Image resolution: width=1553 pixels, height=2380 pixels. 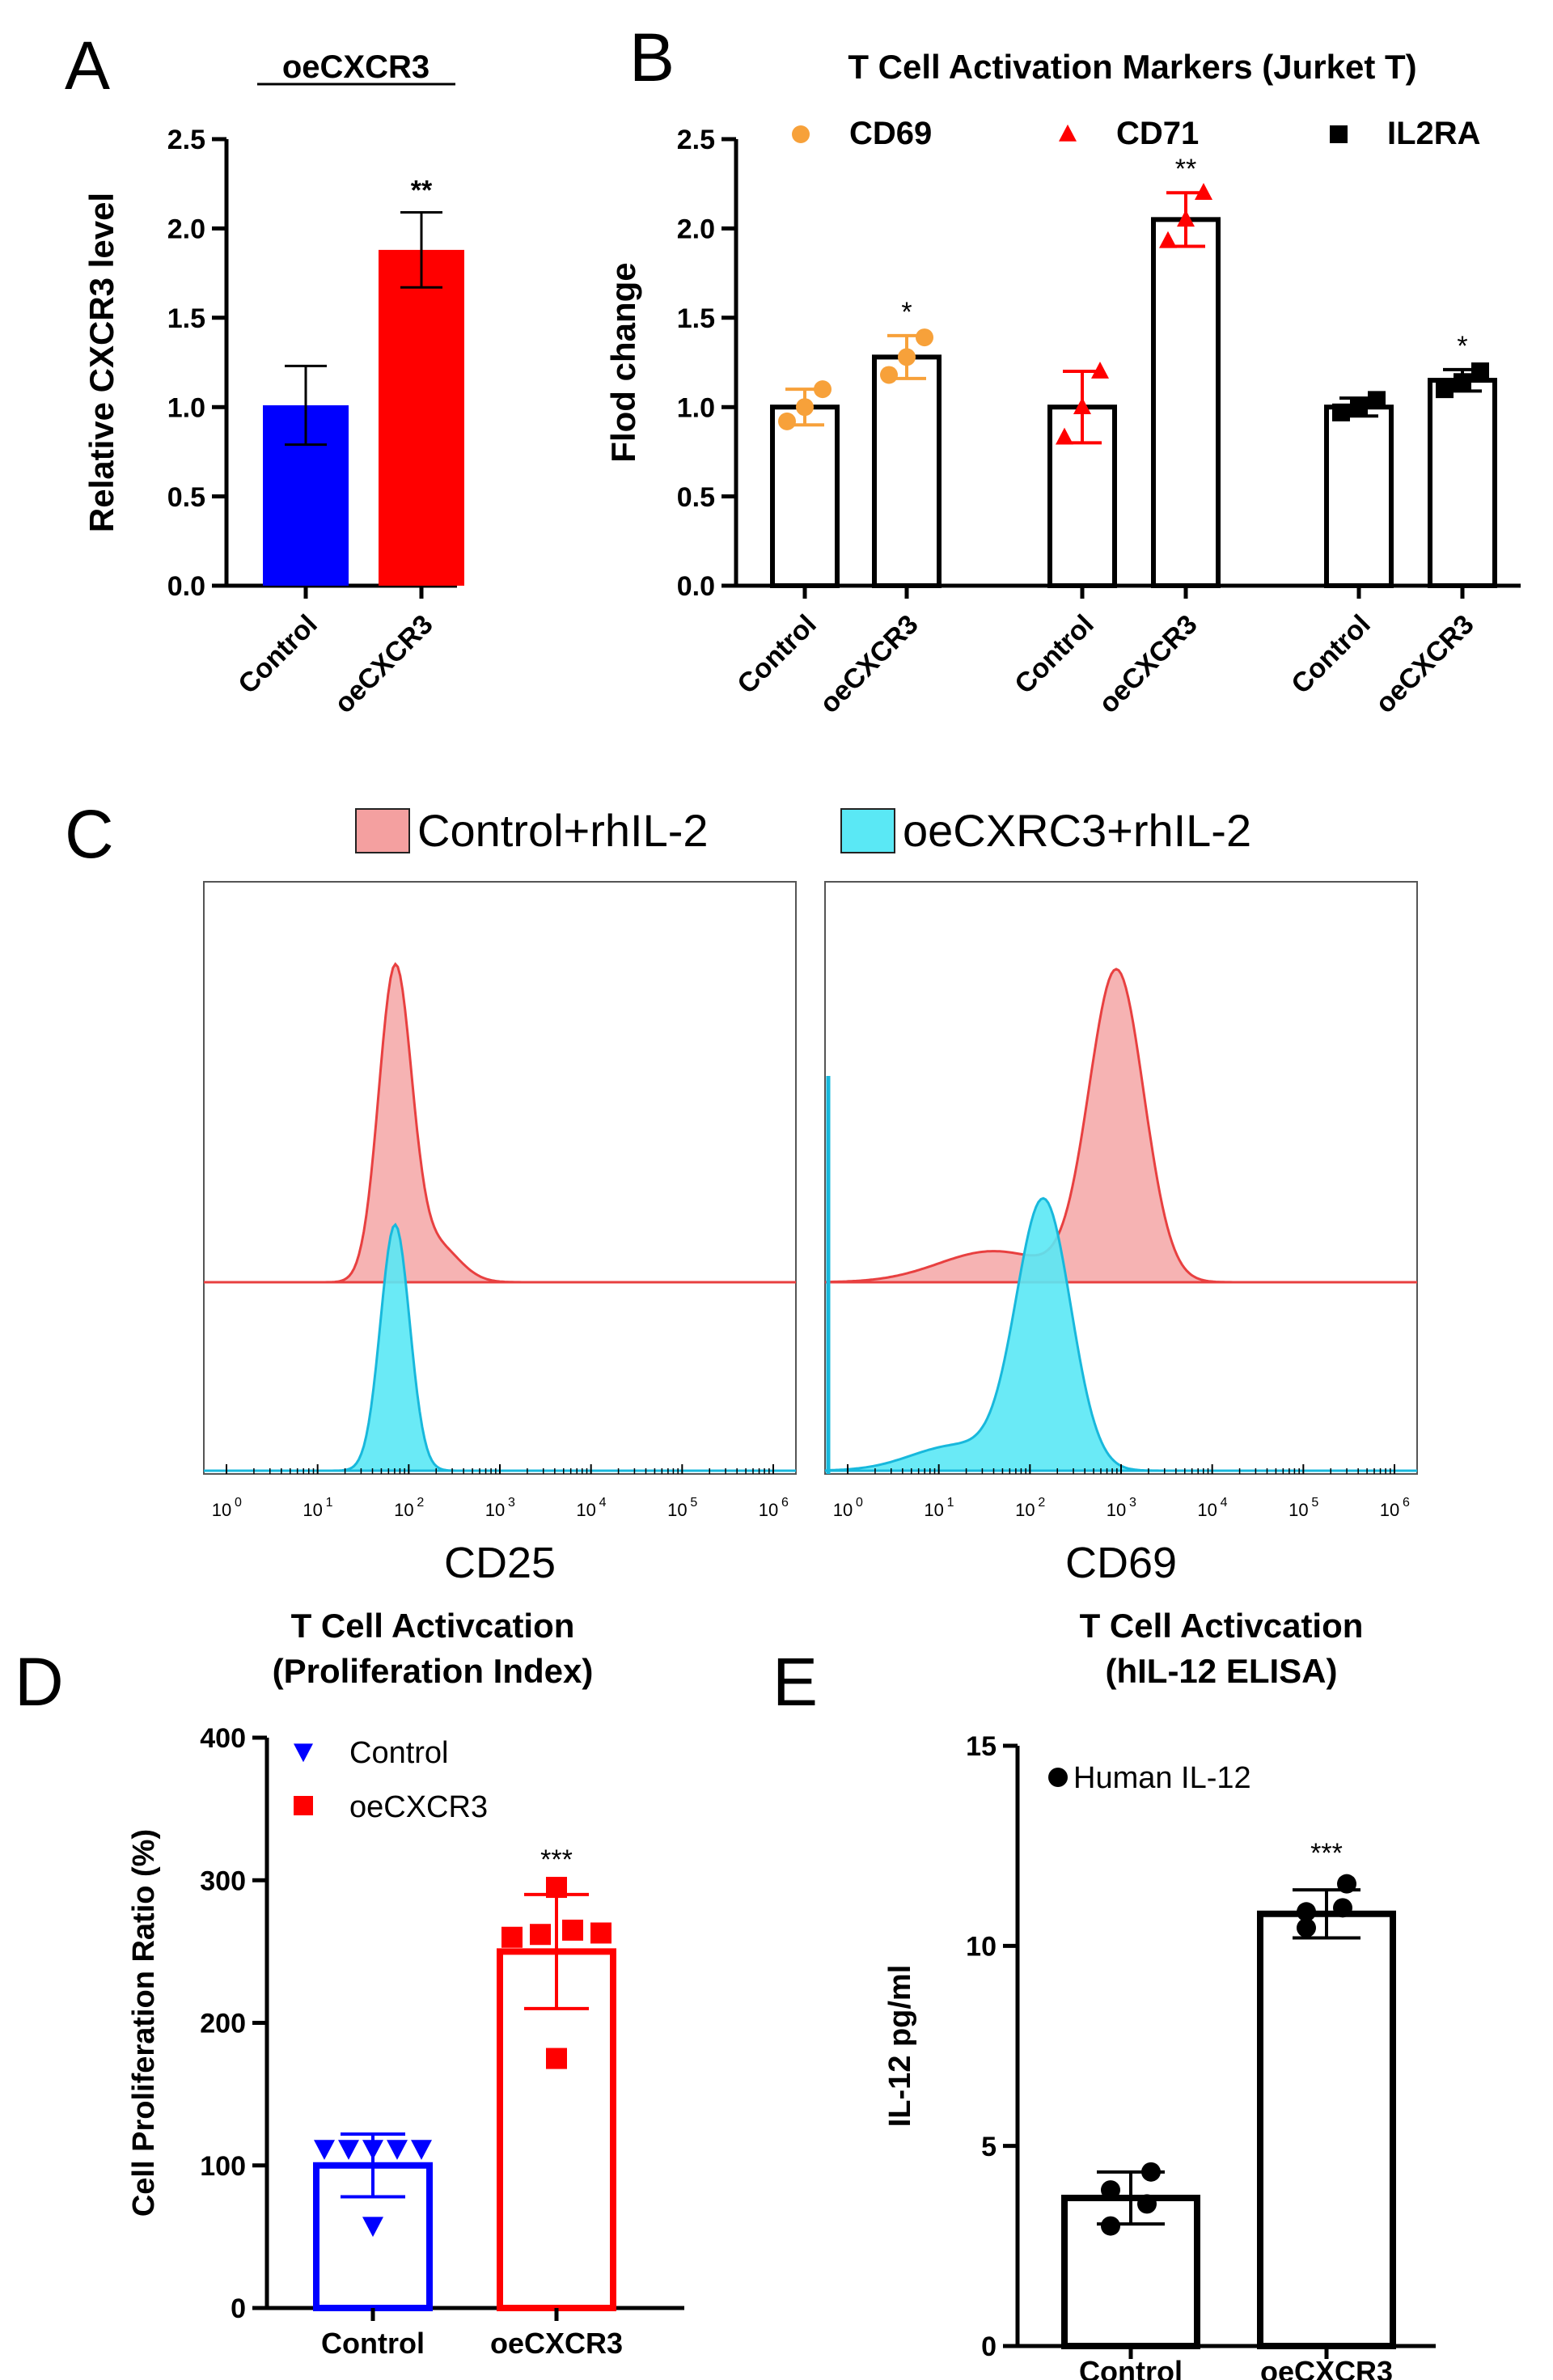 I want to click on panel-c-plot-frame-cd25, so click(x=500, y=1178).